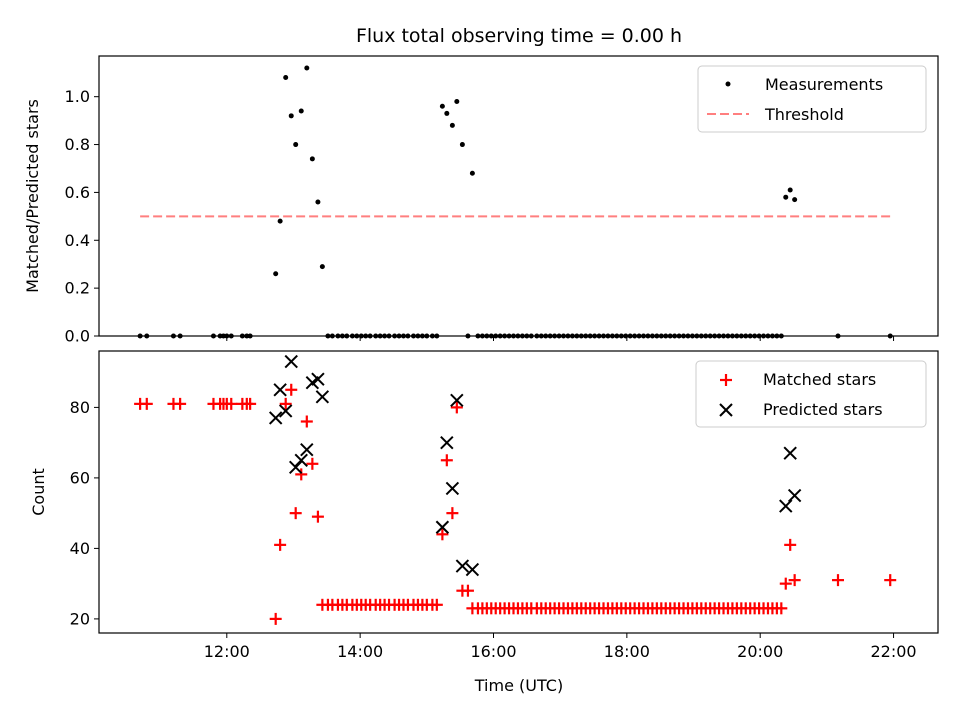 This screenshot has height=720, width=960. Describe the element at coordinates (812, 99) in the screenshot. I see `measurements-legend: Measurements Threshold` at that location.